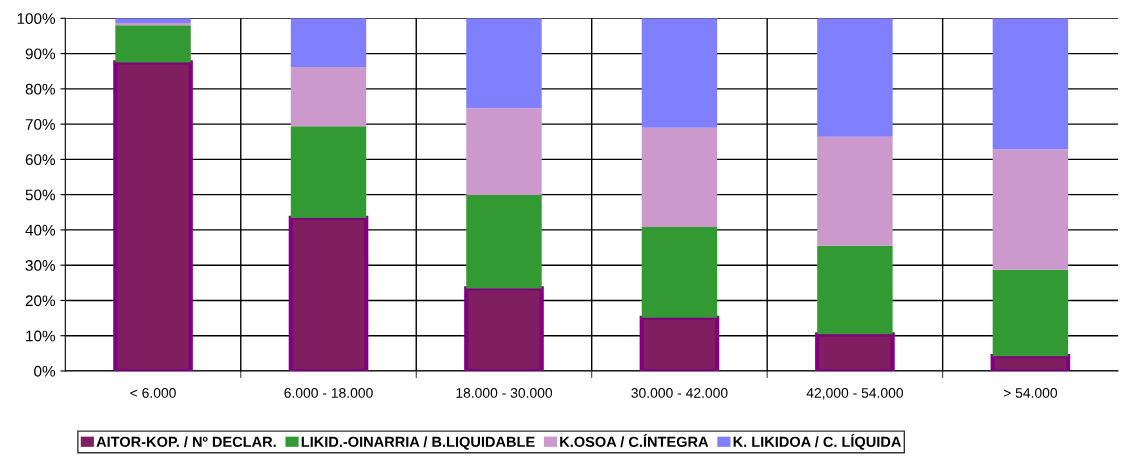 This screenshot has width=1126, height=458. I want to click on legend-label: K. LIKIDOA / C. LÍQUIDA, so click(817, 441).